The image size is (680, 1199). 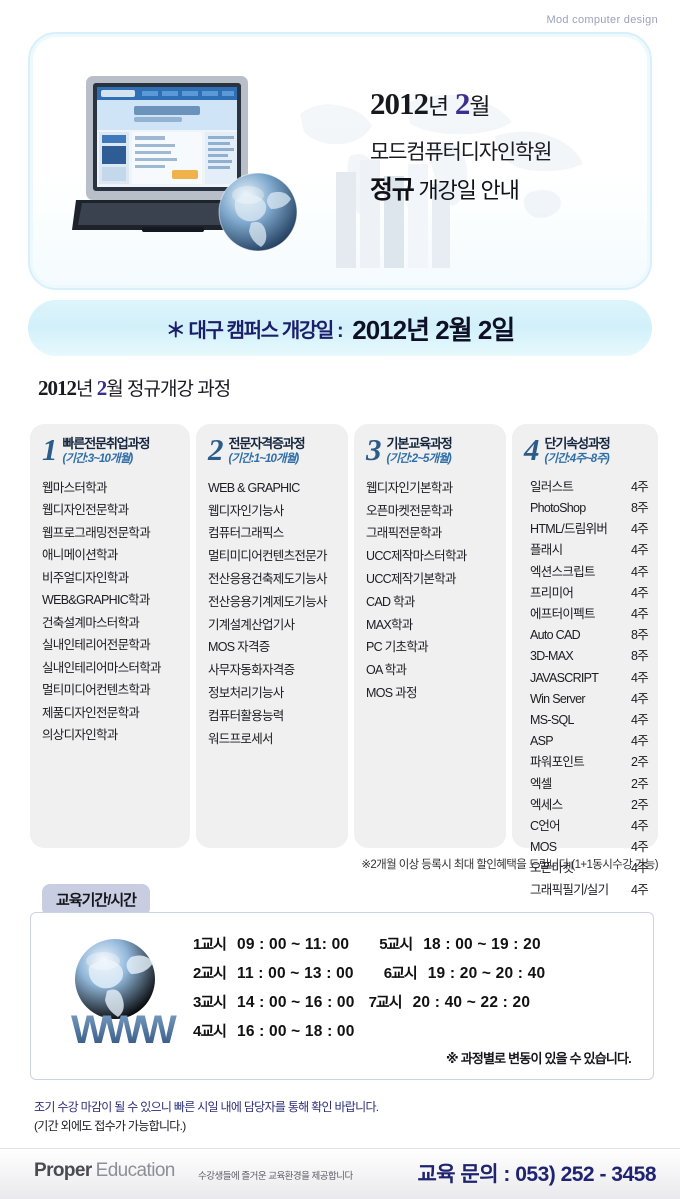 What do you see at coordinates (404, 533) in the screenshot?
I see `list-item: 그래픽전문학과` at bounding box center [404, 533].